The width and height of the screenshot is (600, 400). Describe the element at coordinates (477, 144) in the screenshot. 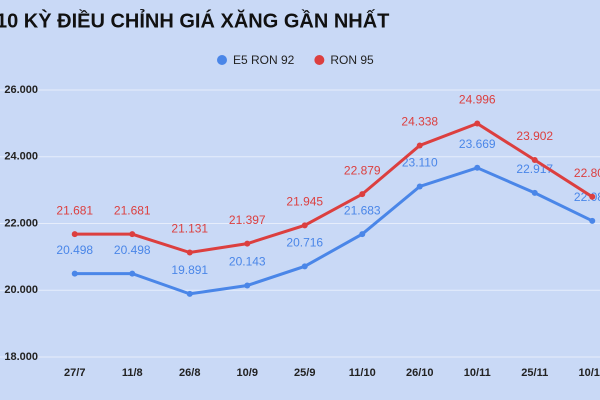

I see `value-label: 23.669` at that location.